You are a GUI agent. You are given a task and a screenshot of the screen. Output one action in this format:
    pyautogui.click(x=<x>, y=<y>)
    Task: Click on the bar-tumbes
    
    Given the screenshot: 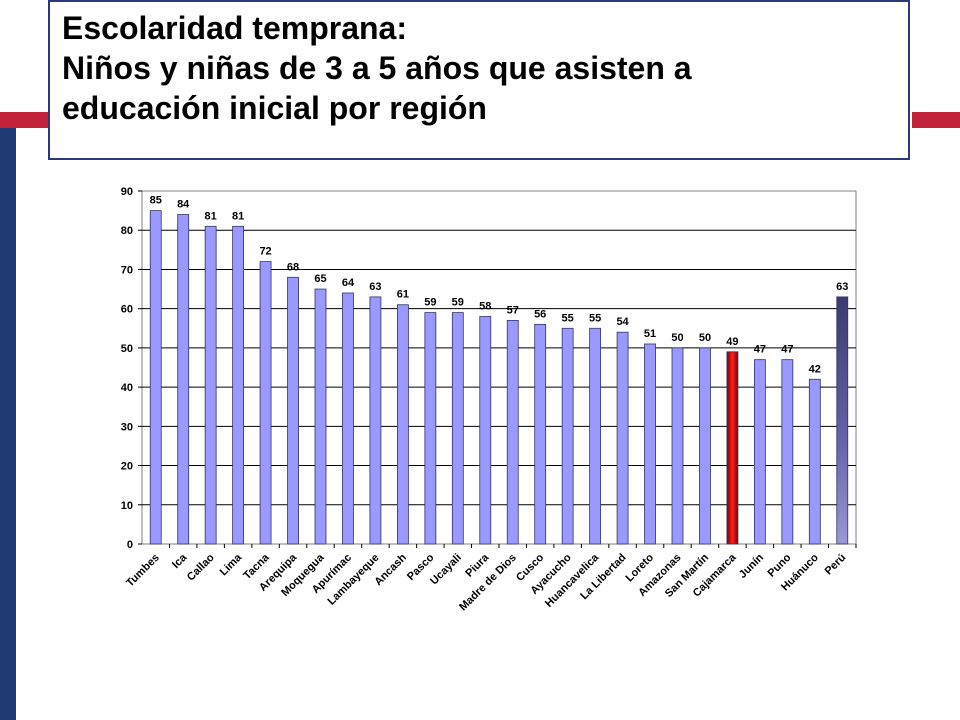 What is the action you would take?
    pyautogui.click(x=155, y=377)
    